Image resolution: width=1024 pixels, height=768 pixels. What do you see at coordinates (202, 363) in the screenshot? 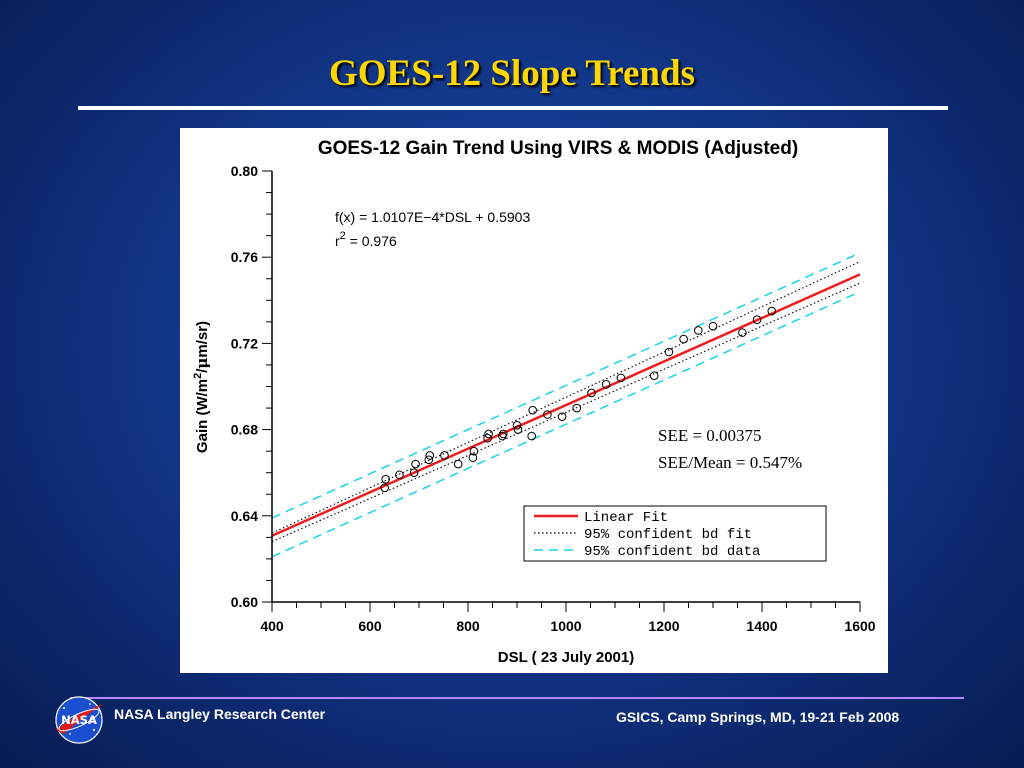
I see `y-axis-label-mu: μ` at bounding box center [202, 363].